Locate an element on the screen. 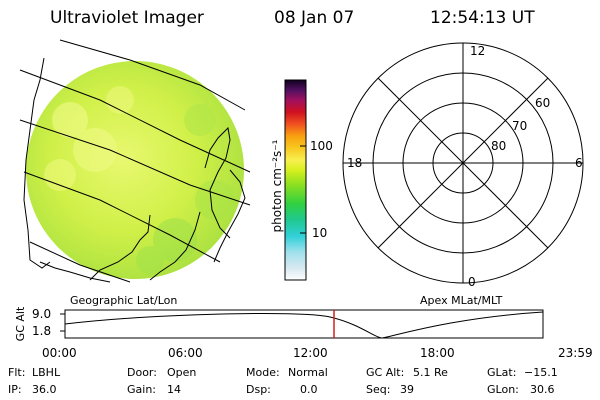 This screenshot has width=600, height=400. ip-label: IP: is located at coordinates (15, 389).